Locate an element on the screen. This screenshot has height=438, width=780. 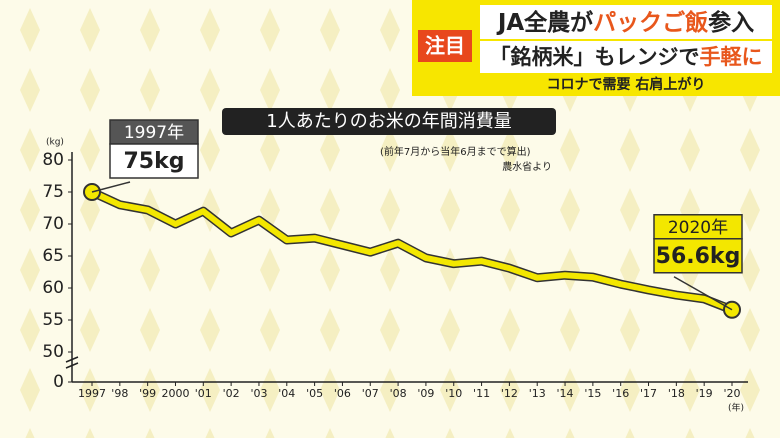
y-tick-label: 75 is located at coordinates (53, 192).